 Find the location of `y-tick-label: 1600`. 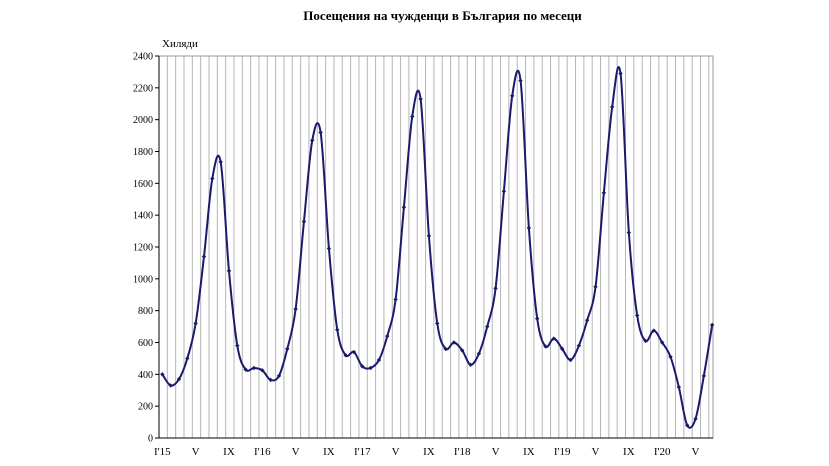

y-tick-label: 1600 is located at coordinates (143, 184).